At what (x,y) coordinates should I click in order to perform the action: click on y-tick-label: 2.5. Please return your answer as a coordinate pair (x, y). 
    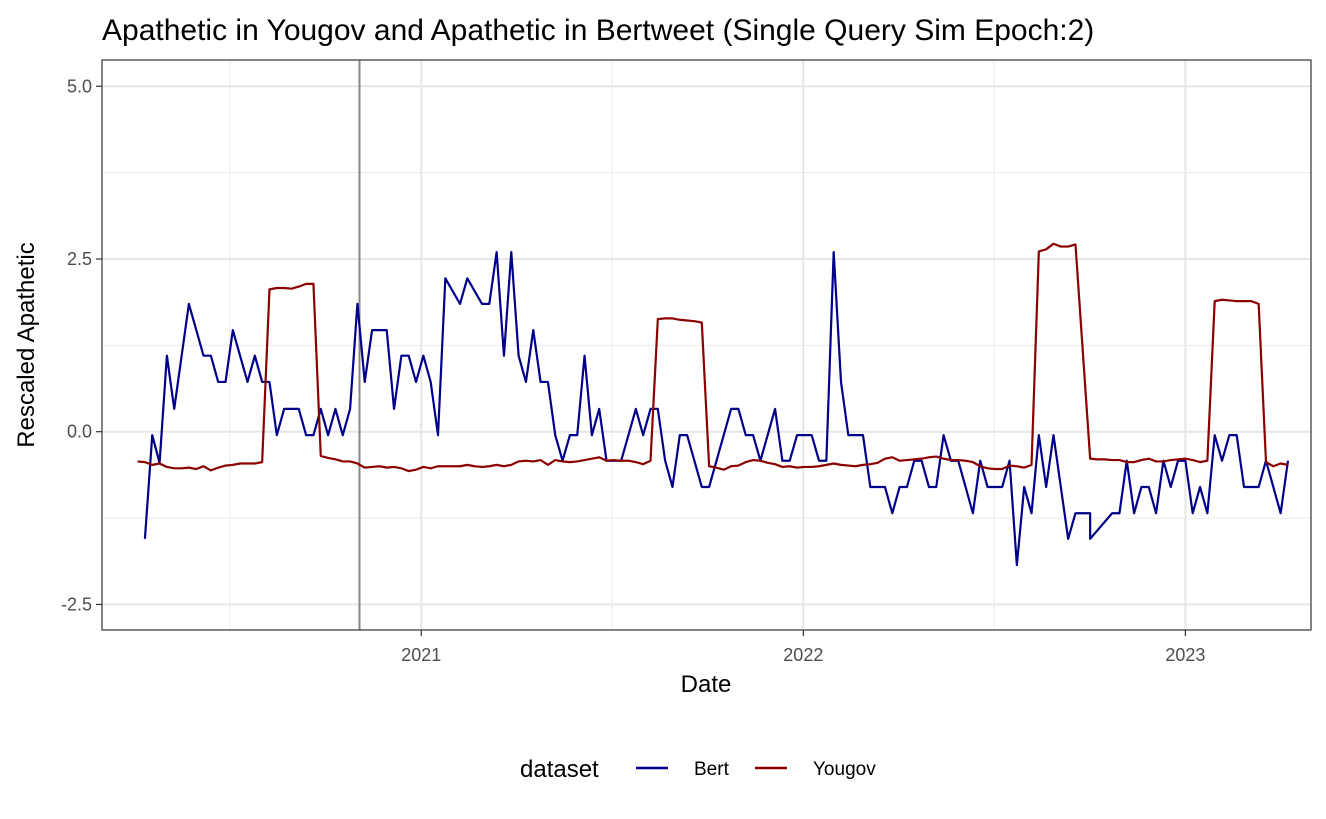
    Looking at the image, I should click on (79, 259).